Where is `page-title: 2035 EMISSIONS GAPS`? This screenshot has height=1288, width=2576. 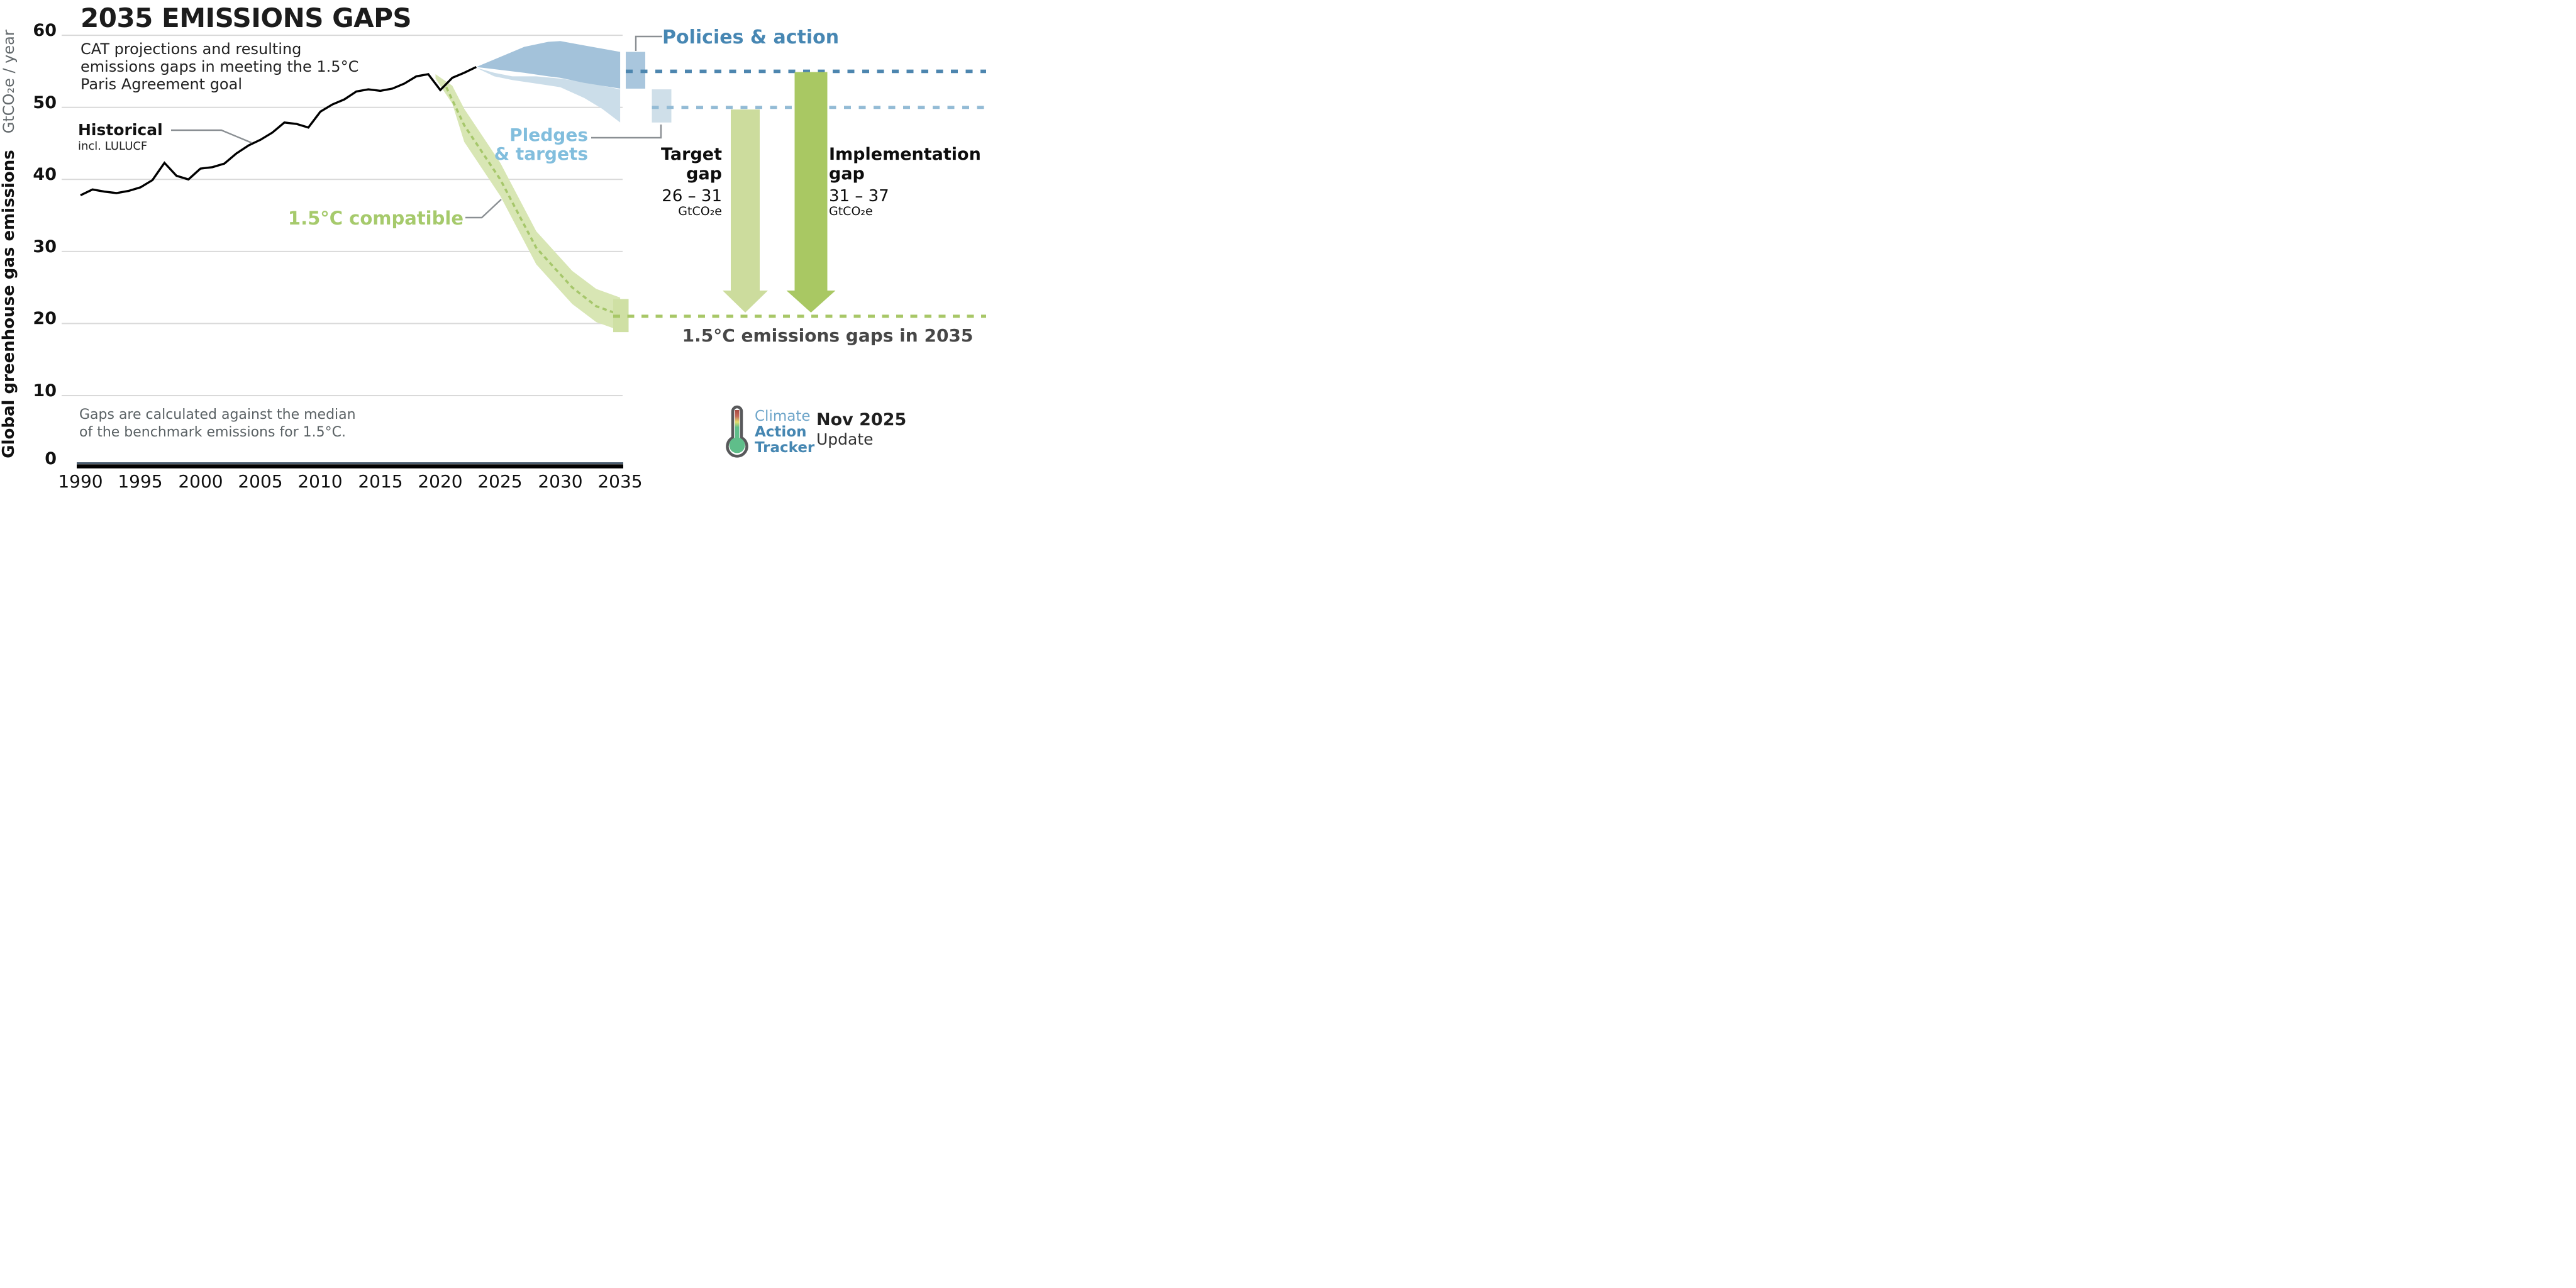 page-title: 2035 EMISSIONS GAPS is located at coordinates (246, 18).